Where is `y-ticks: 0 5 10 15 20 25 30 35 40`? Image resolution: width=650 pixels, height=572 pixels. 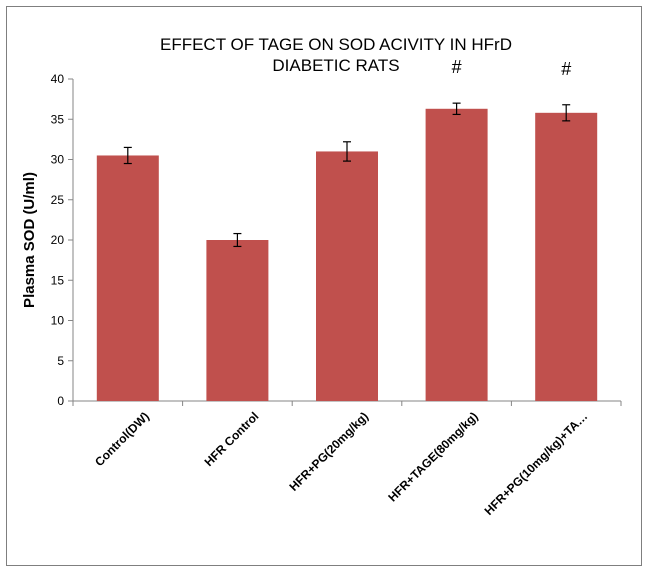
y-ticks: 0 5 10 15 20 25 30 35 40 is located at coordinates (62, 240).